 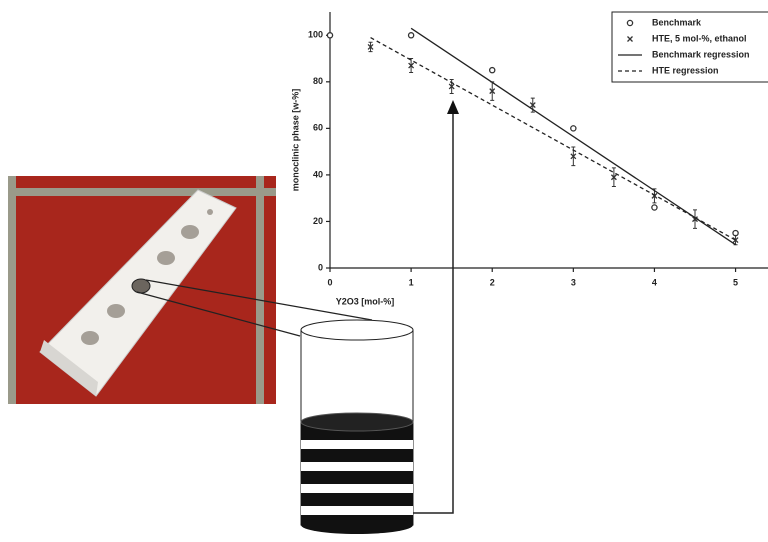 What do you see at coordinates (357, 422) in the screenshot?
I see `stack-top` at bounding box center [357, 422].